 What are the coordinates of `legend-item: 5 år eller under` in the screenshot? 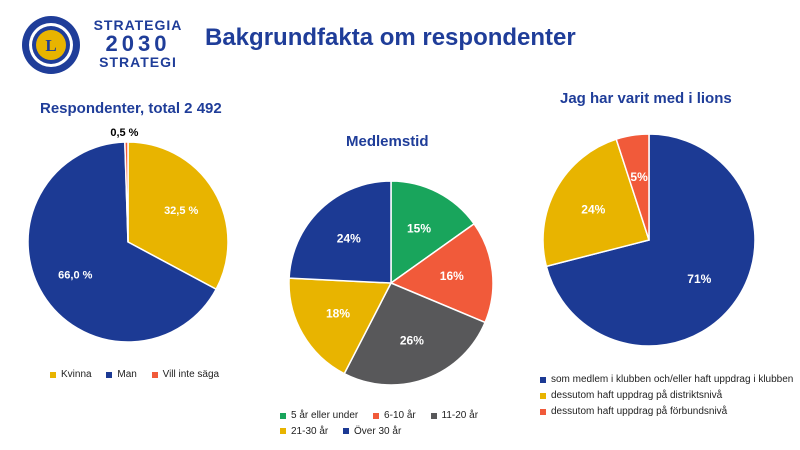 It's located at (319, 415).